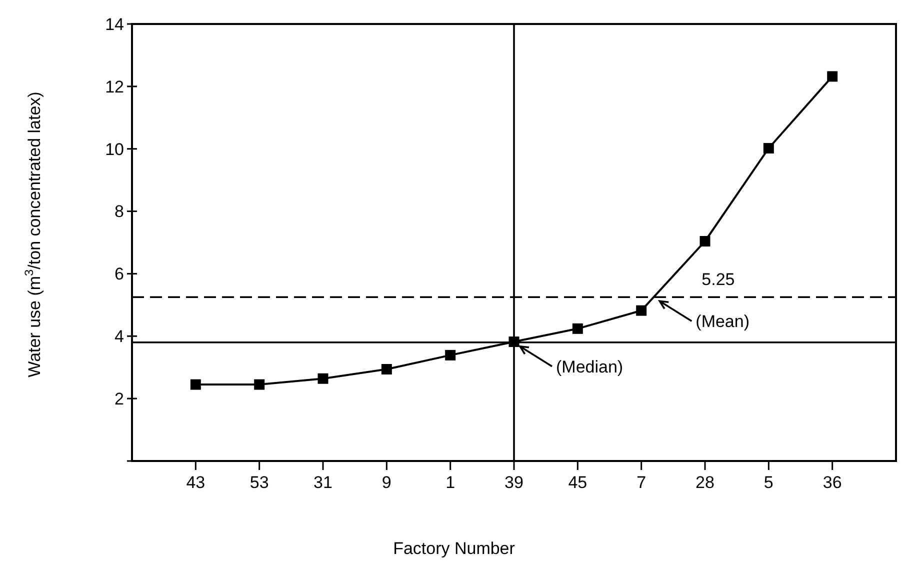 The width and height of the screenshot is (904, 575). I want to click on x-tick-label: 43, so click(196, 482).